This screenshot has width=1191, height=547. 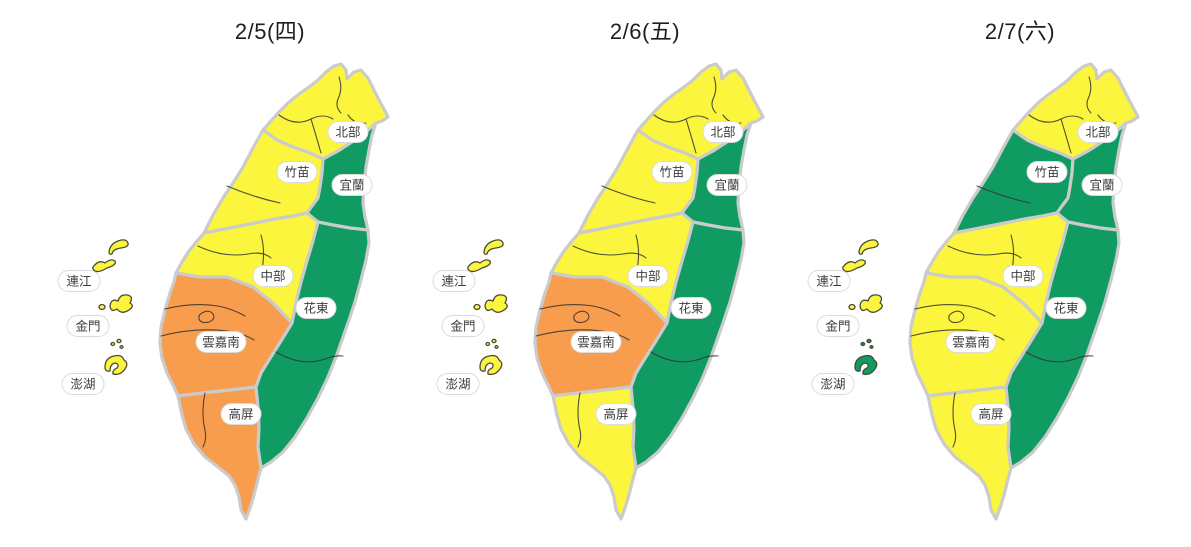 I want to click on label-pill-text: 高屏, so click(x=990, y=414).